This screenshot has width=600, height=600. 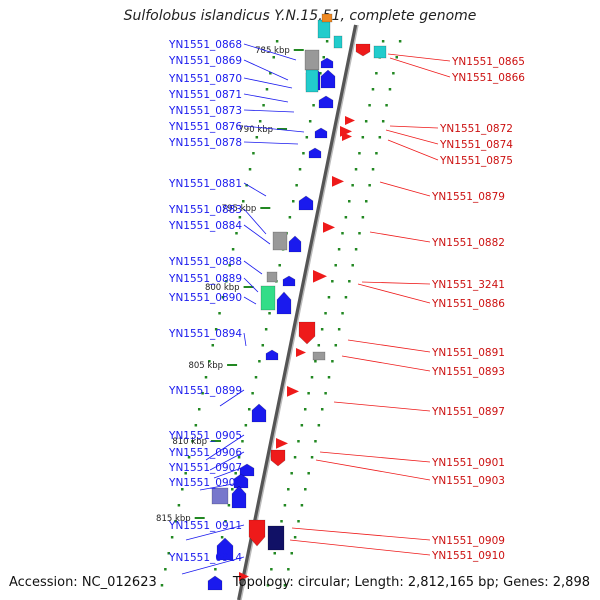 What do you see at coordinates (324, 29) in the screenshot?
I see `gene-block-top` at bounding box center [324, 29].